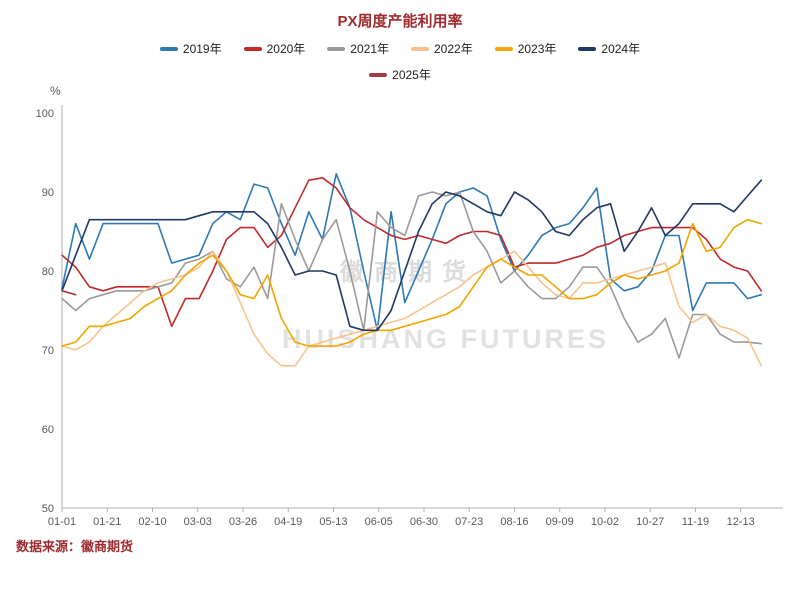 Image resolution: width=800 pixels, height=600 pixels. I want to click on legend-item-2021: 2021年, so click(358, 48).